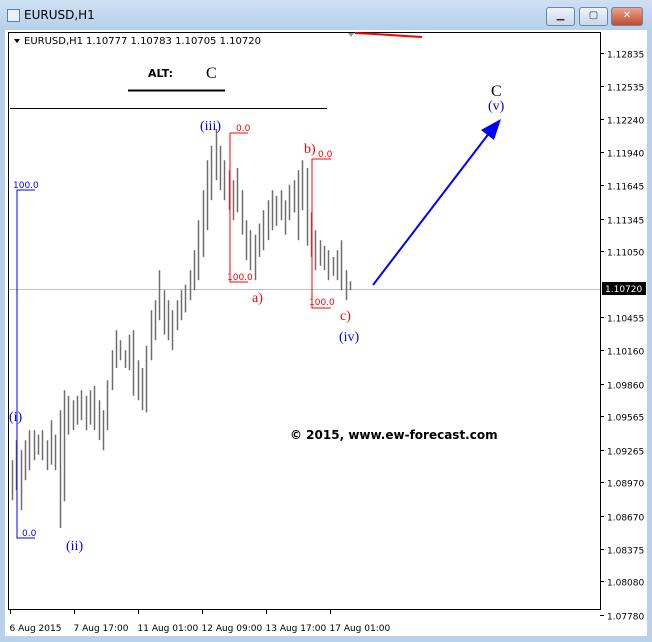 The height and width of the screenshot is (642, 652). Describe the element at coordinates (625, 254) in the screenshot. I see `y-tick-label: 1.11050` at that location.